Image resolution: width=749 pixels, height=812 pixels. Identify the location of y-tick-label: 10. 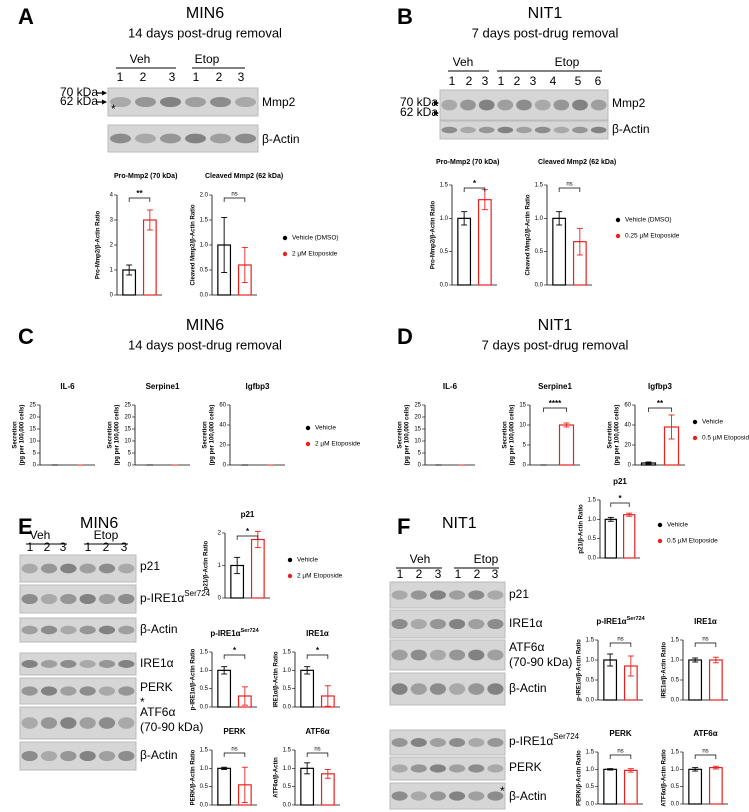
(522, 426).